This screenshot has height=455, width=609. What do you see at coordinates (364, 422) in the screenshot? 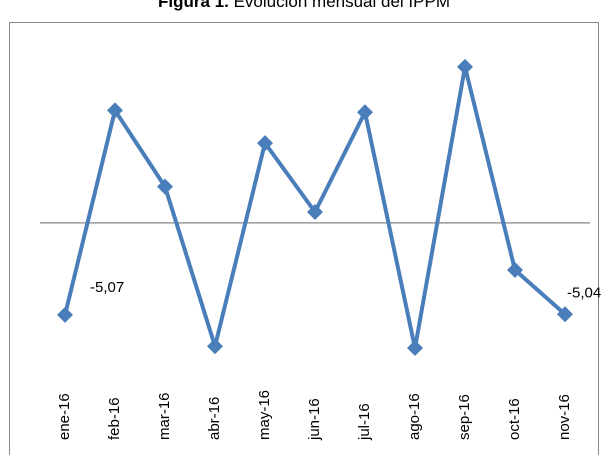
I see `x-tick-label: jul-16` at bounding box center [364, 422].